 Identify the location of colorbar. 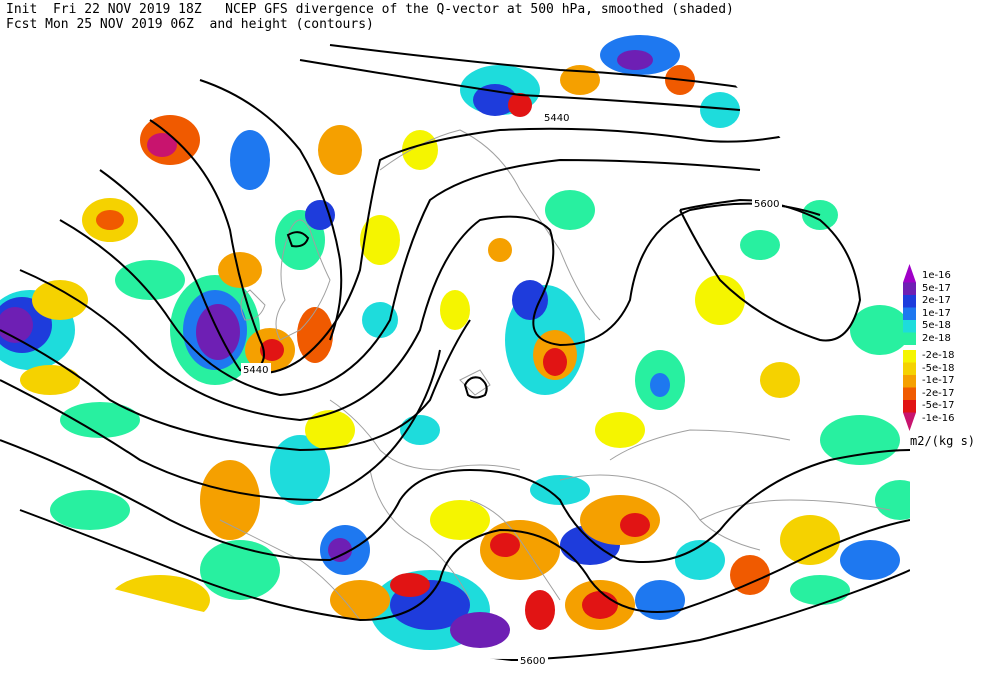
(909, 347).